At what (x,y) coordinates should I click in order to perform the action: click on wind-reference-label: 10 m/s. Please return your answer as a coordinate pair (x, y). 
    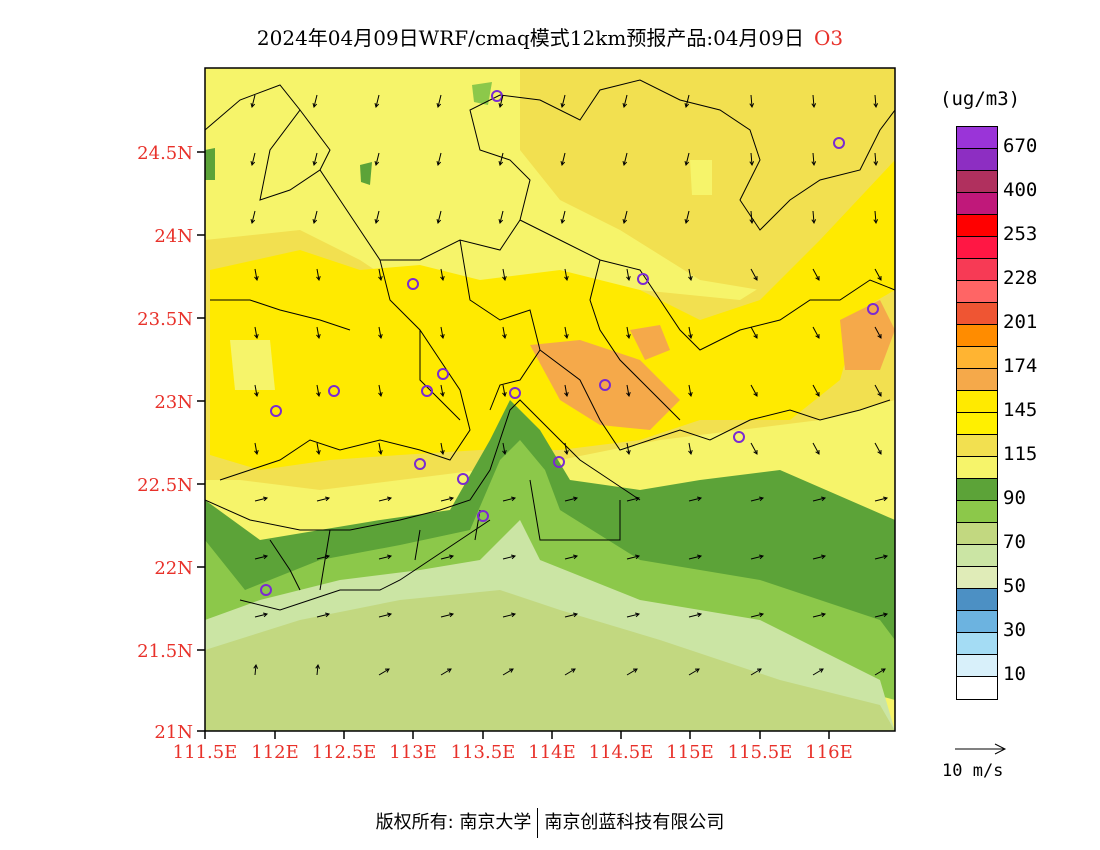
    Looking at the image, I should click on (973, 771).